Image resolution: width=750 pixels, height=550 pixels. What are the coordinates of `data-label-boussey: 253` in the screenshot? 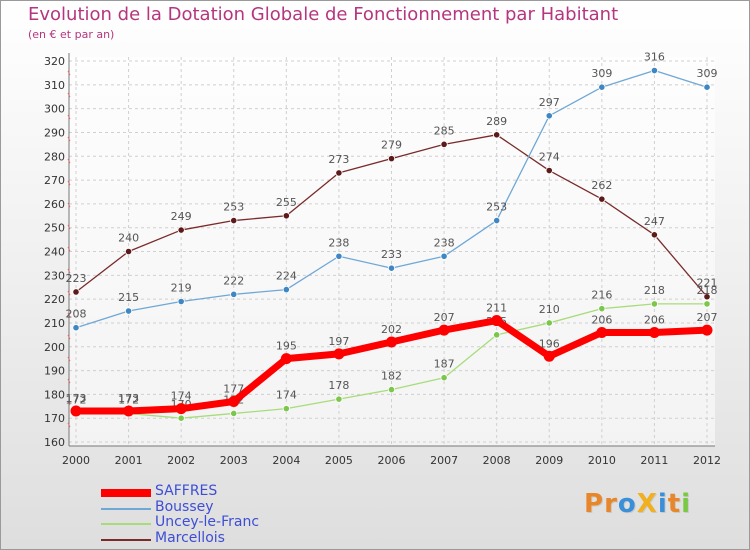 It's located at (496, 207).